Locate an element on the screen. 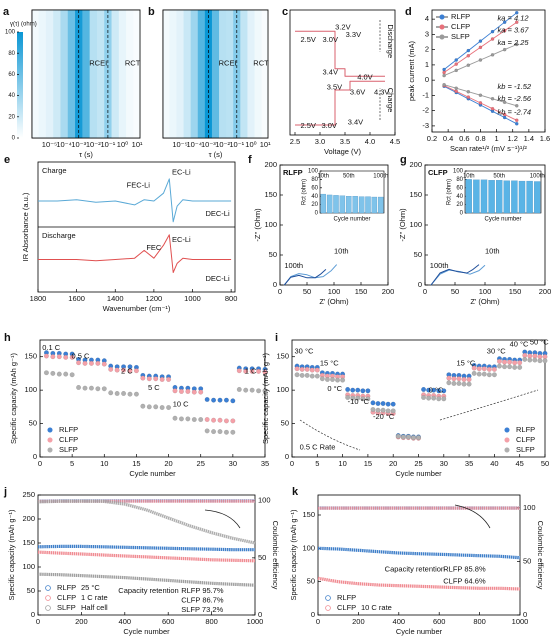 This screenshot has width=554, height=643. series-label: 100th is located at coordinates (439, 265).